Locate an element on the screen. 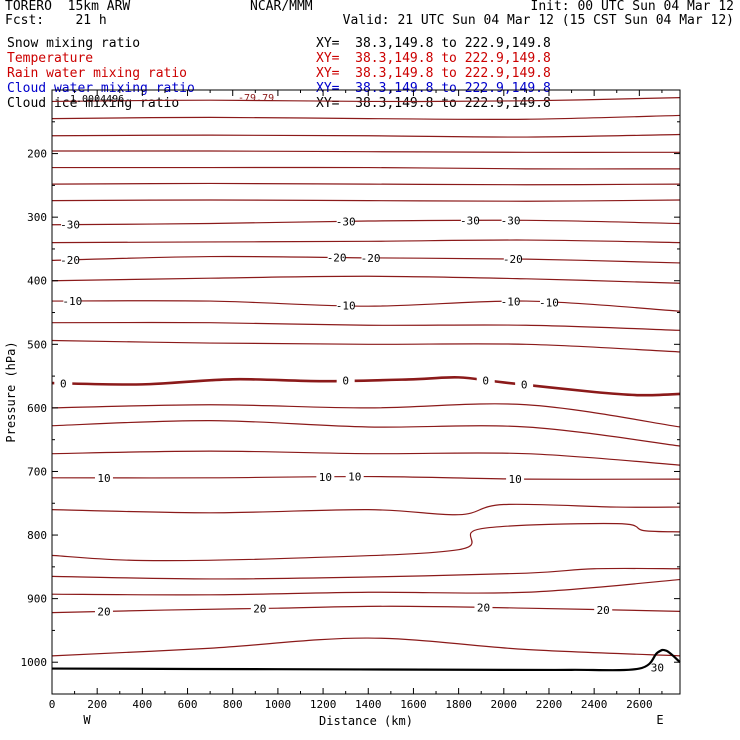  y-tick-label: 700 is located at coordinates (37, 471).